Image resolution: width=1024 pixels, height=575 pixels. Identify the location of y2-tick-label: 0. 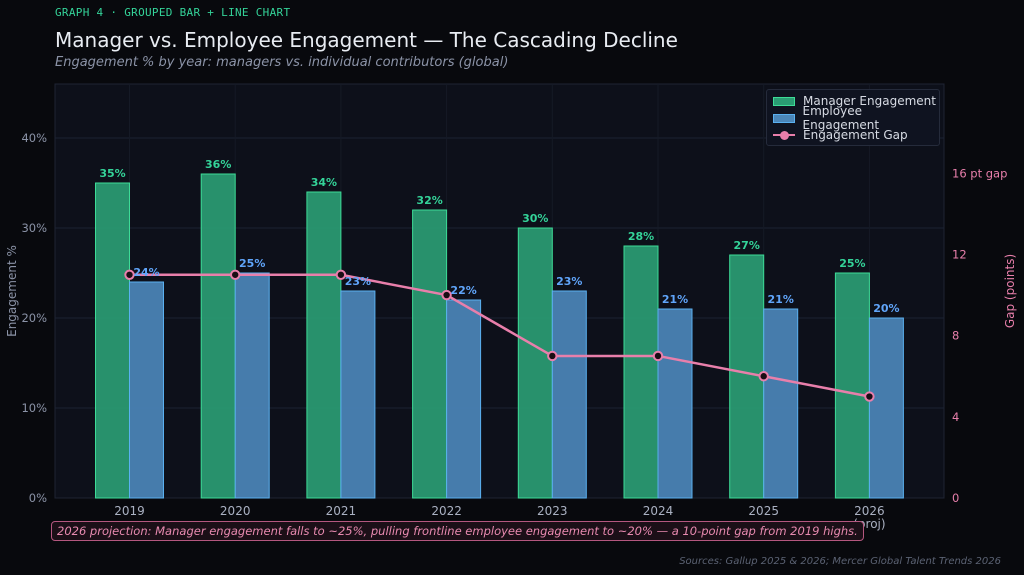
(955, 498).